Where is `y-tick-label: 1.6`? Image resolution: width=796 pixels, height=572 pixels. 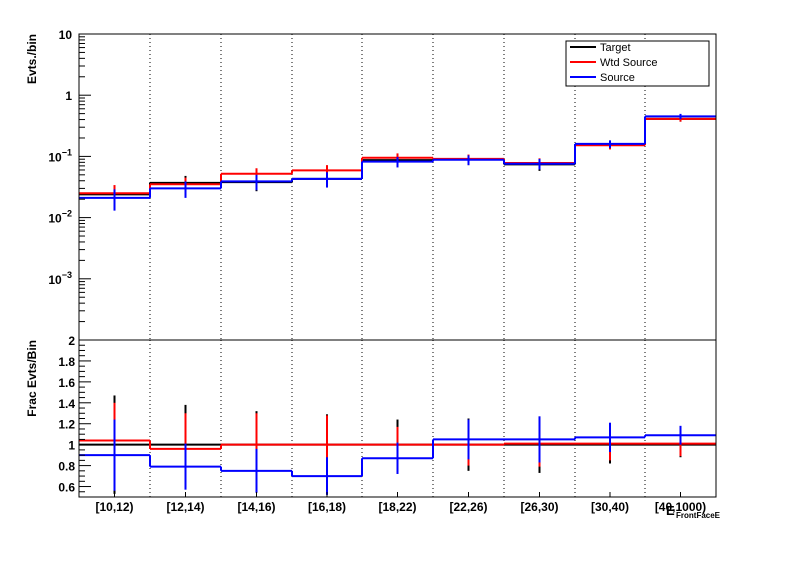
y-tick-label: 1.6 is located at coordinates (66, 383).